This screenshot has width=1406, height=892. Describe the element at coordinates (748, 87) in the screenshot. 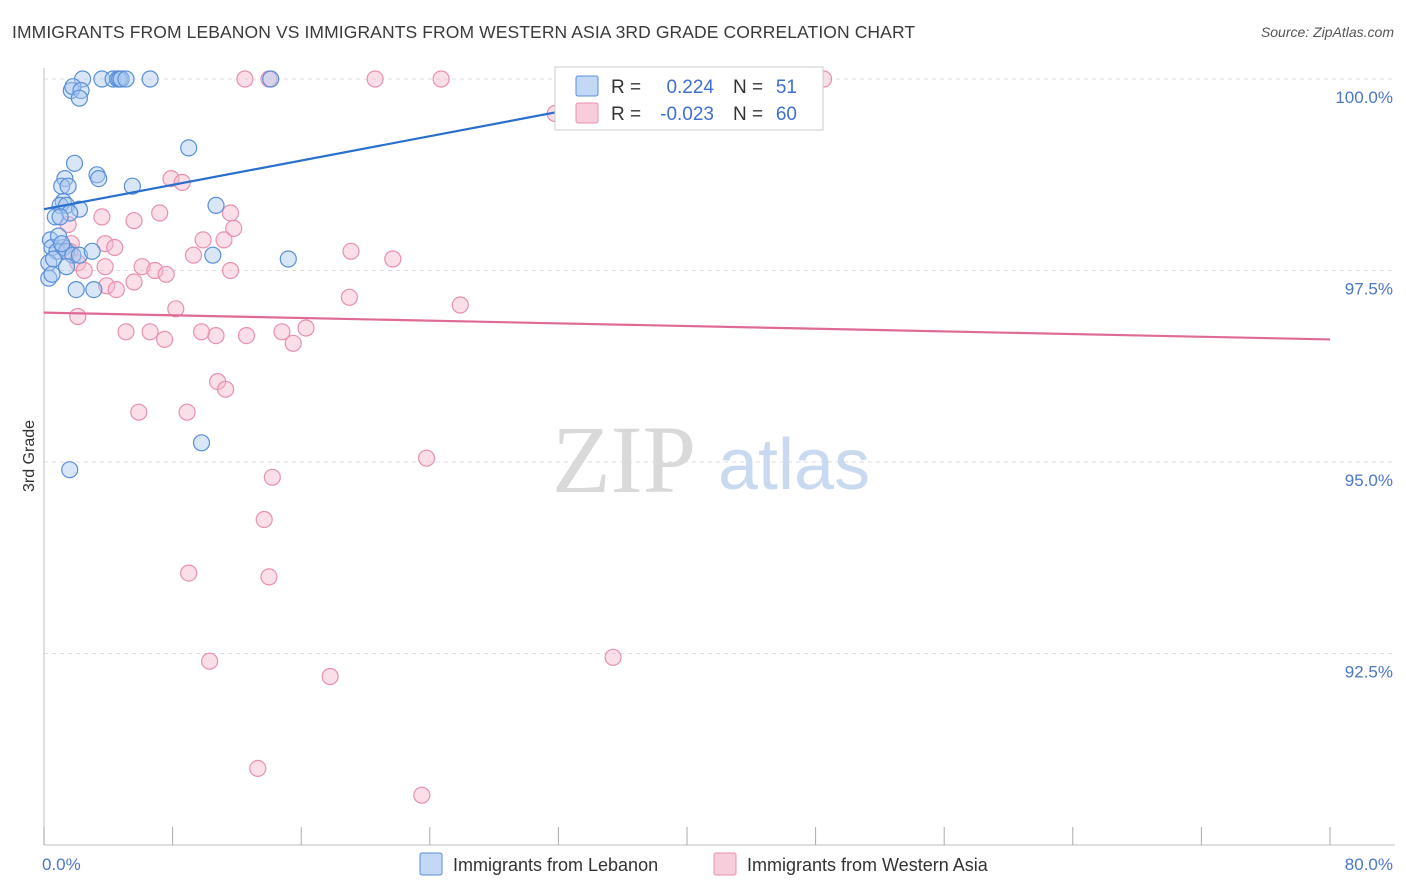

I see `stats-n-label-1: N =` at that location.